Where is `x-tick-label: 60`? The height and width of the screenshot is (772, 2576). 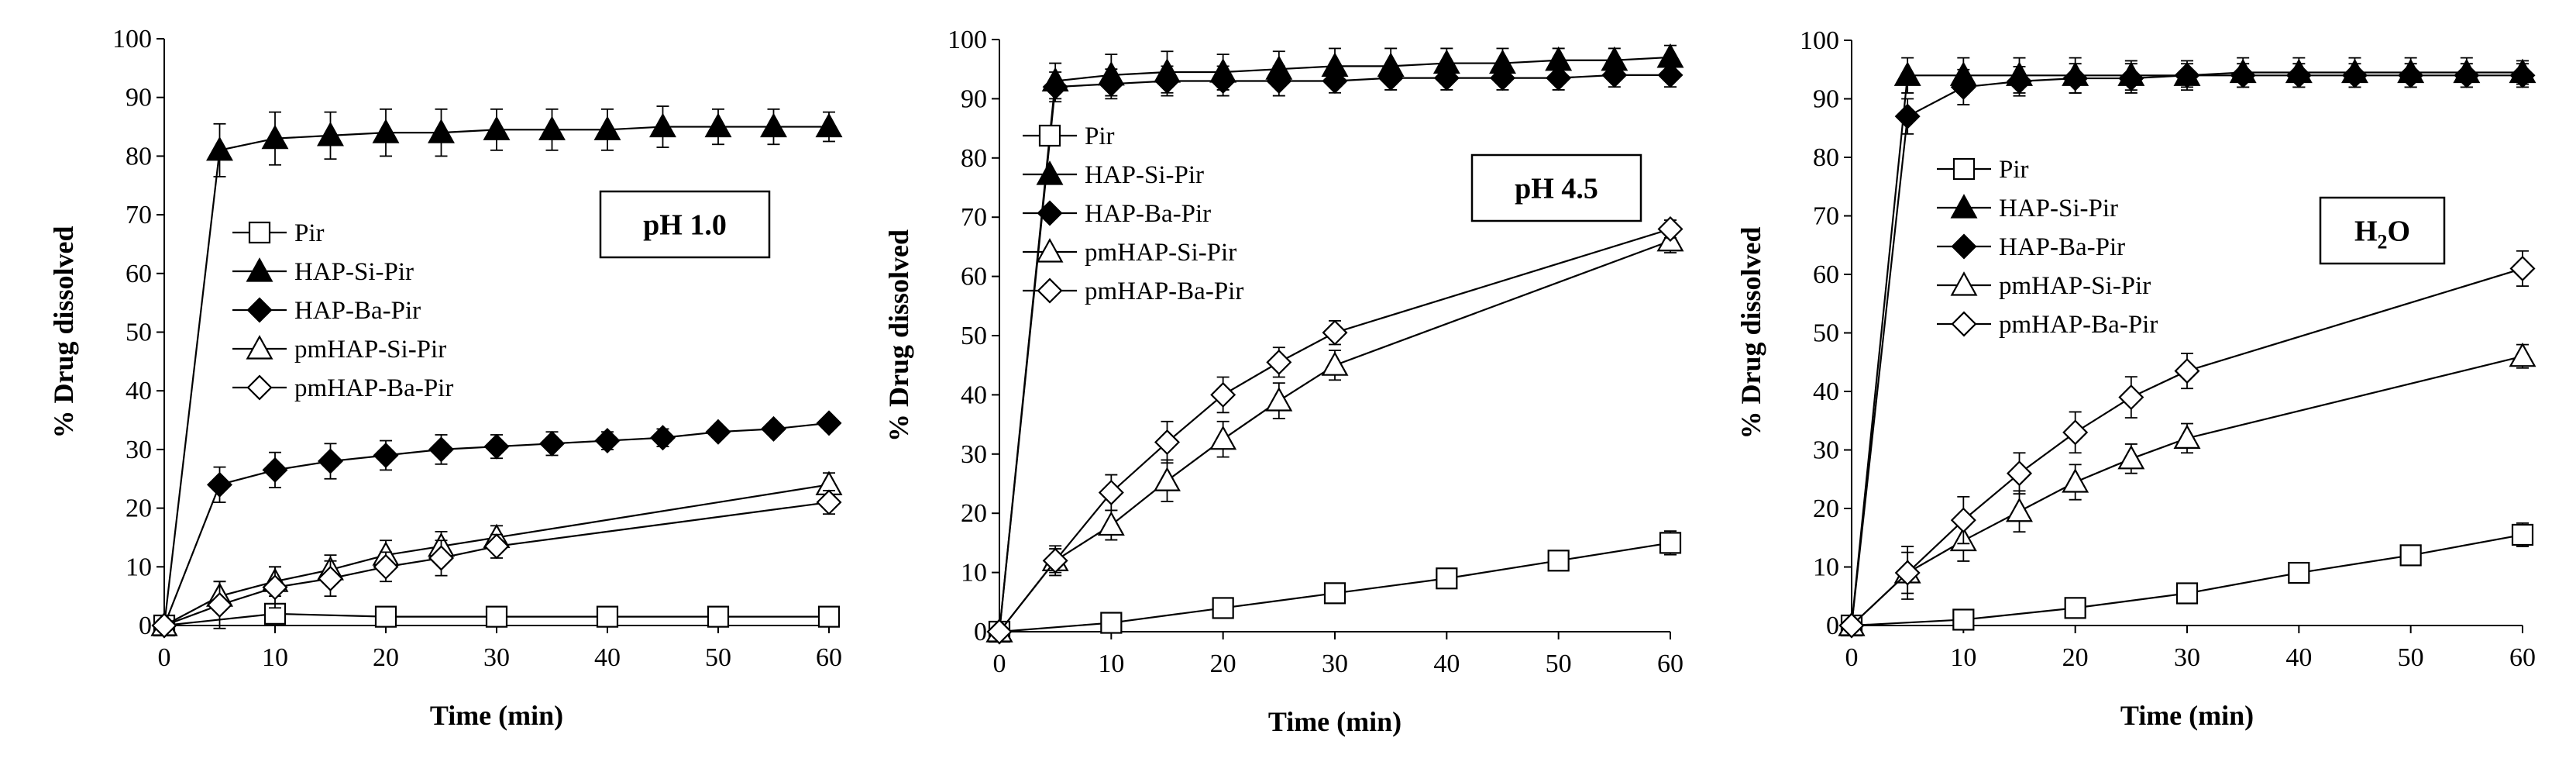 x-tick-label: 60 is located at coordinates (829, 657).